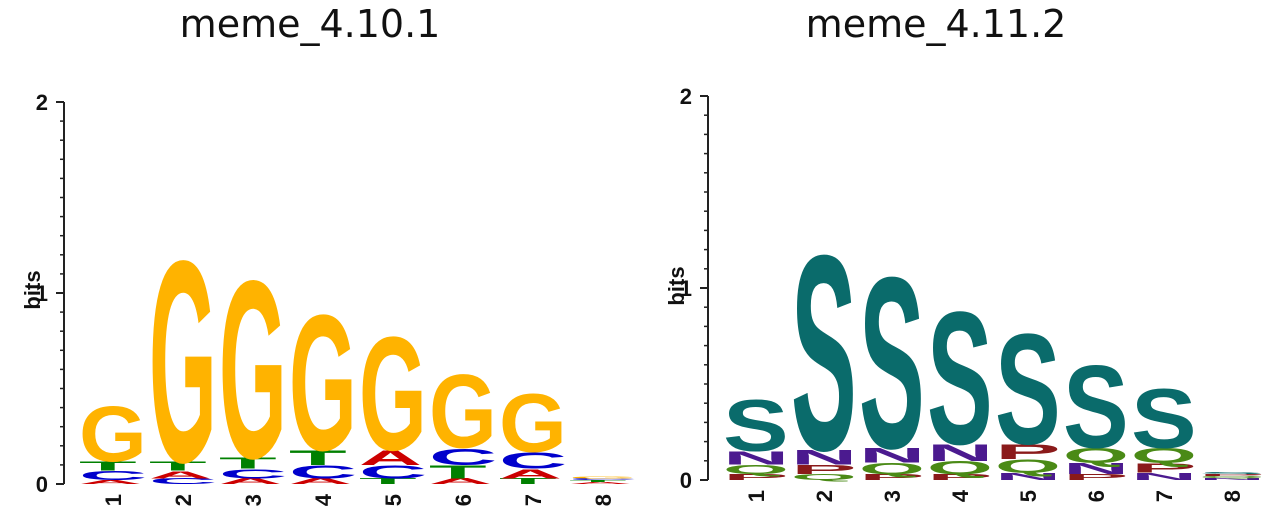  I want to click on y-tick-label: 1, so click(42, 293).